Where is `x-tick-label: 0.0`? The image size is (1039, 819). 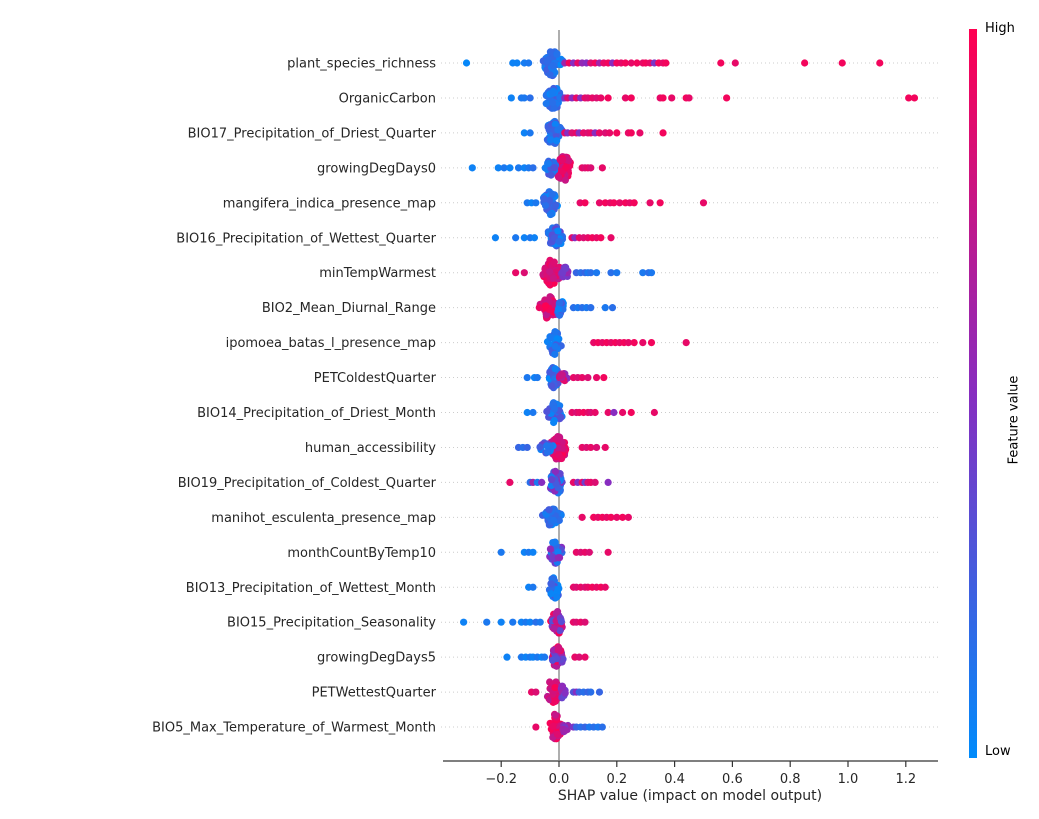 x-tick-label: 0.0 is located at coordinates (559, 779).